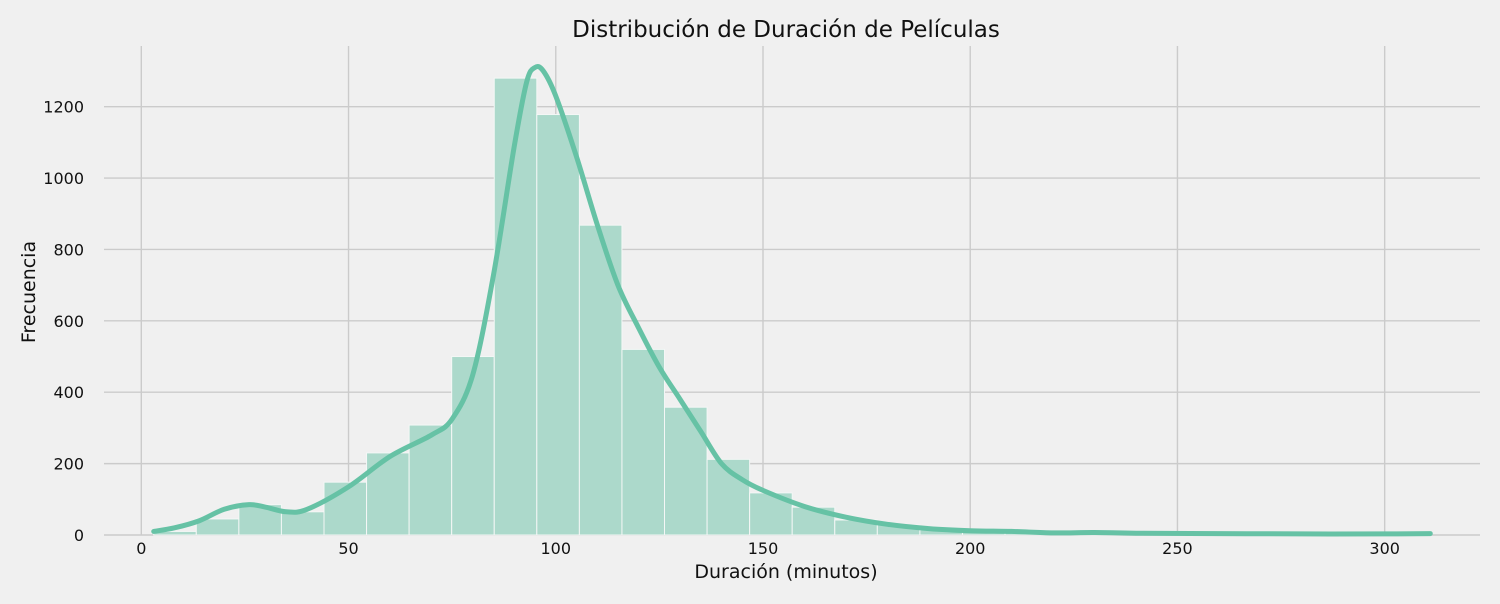  I want to click on y-tick-label: 1200, so click(63, 107).